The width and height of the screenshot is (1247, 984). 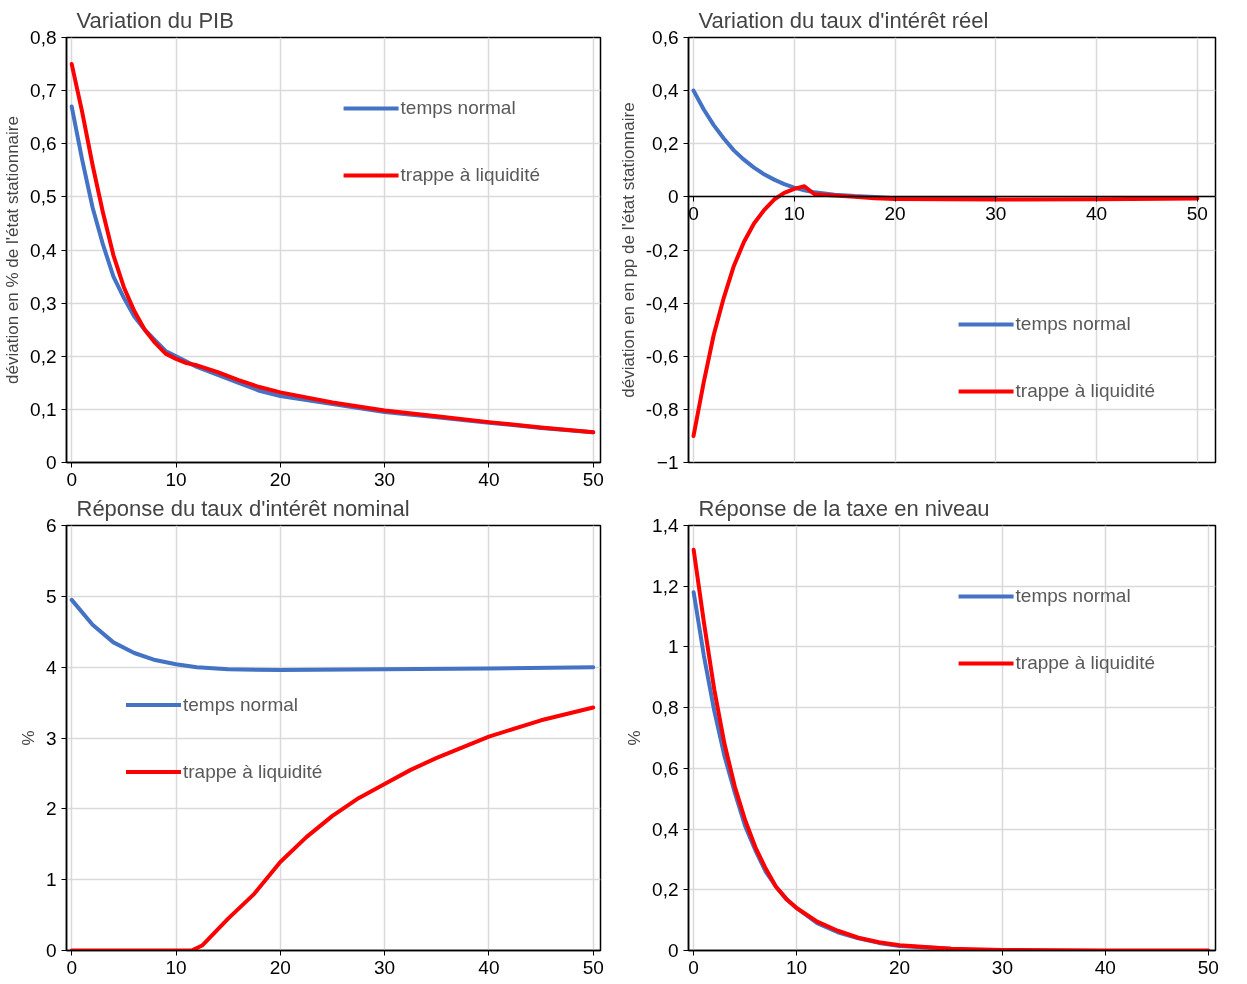 What do you see at coordinates (243, 508) in the screenshot?
I see `chart-title: Réponse du taux d'intérêt nominal` at bounding box center [243, 508].